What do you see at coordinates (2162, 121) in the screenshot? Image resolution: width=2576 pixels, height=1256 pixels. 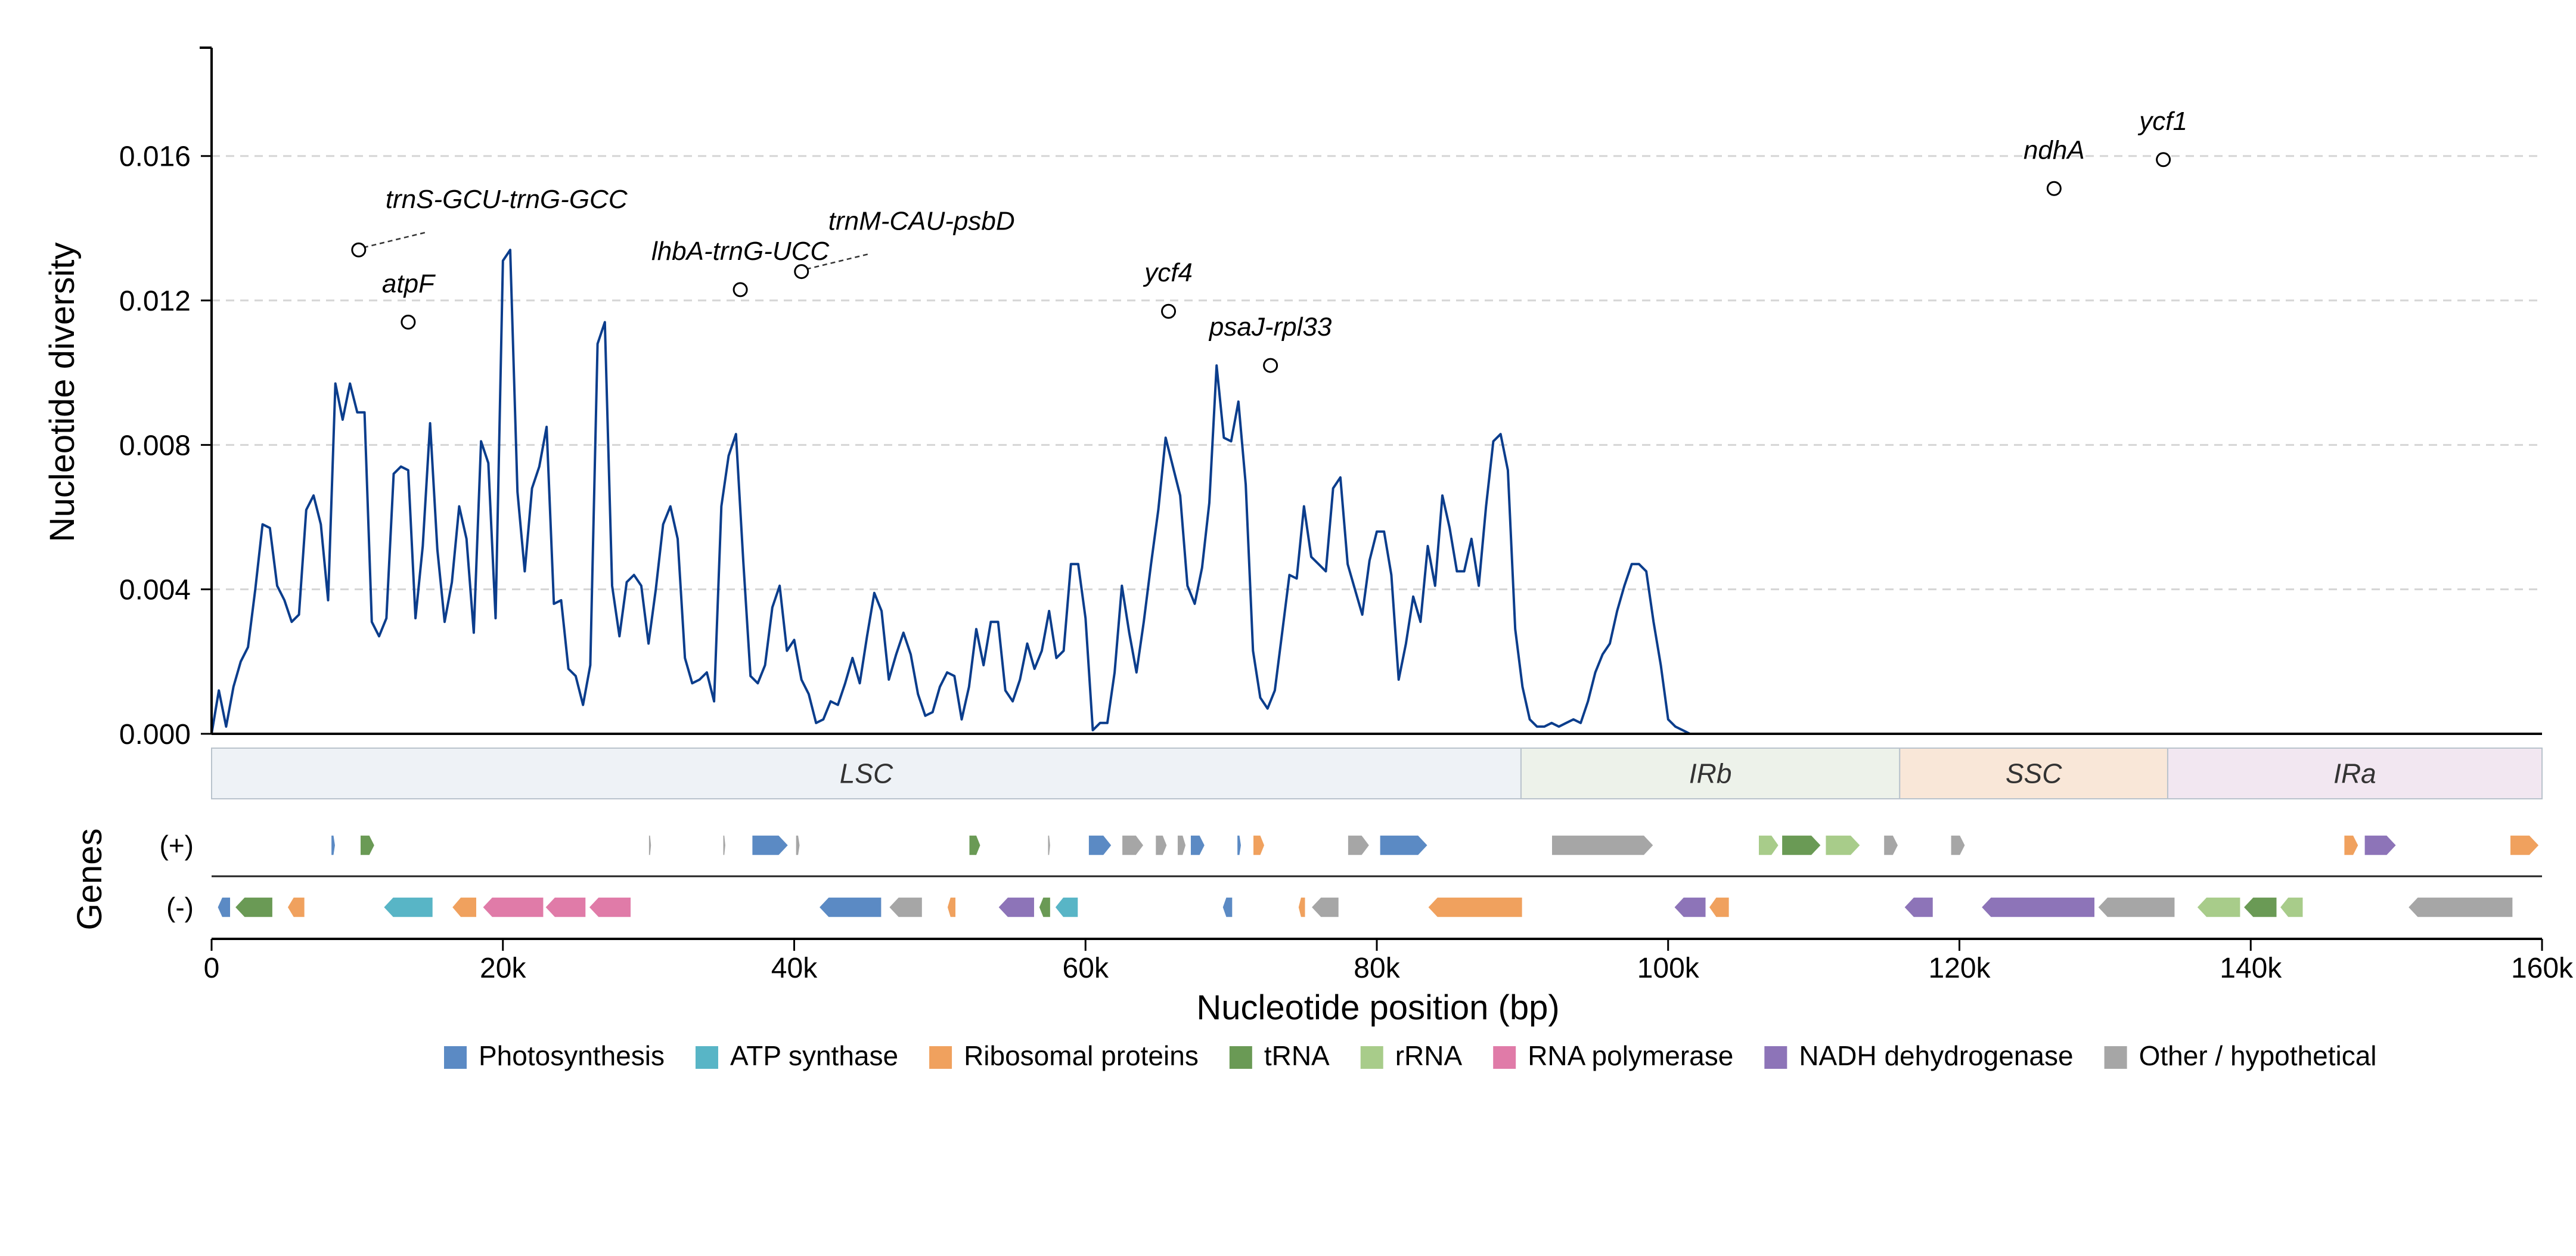 I see `peak-label: ycf1` at bounding box center [2162, 121].